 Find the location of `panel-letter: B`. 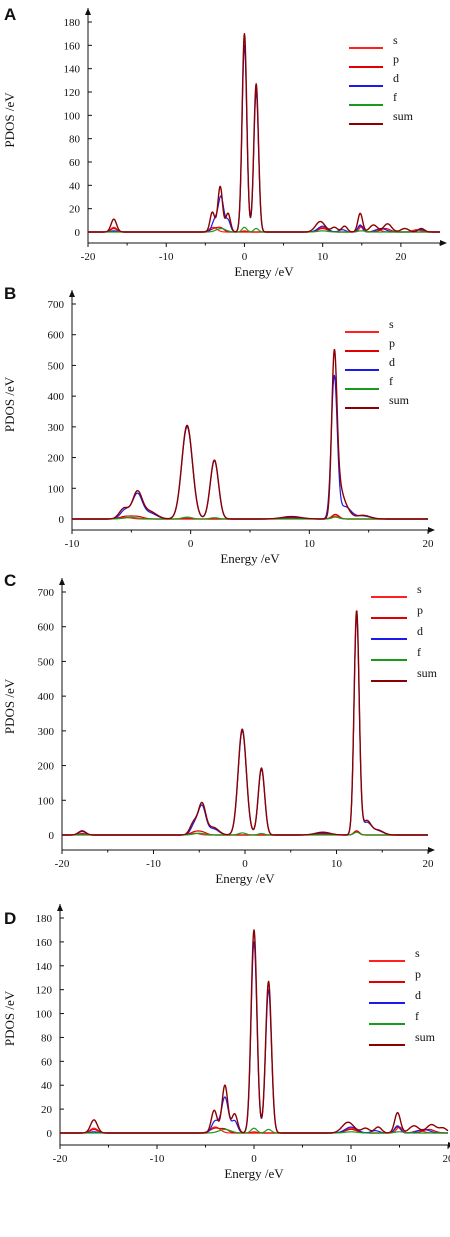

panel-letter: B is located at coordinates (10, 293).